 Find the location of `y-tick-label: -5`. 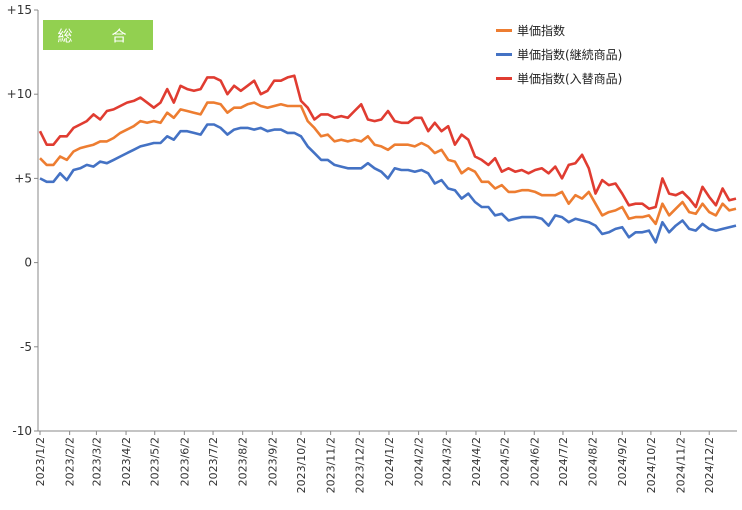

y-tick-label: -5 is located at coordinates (26, 347).